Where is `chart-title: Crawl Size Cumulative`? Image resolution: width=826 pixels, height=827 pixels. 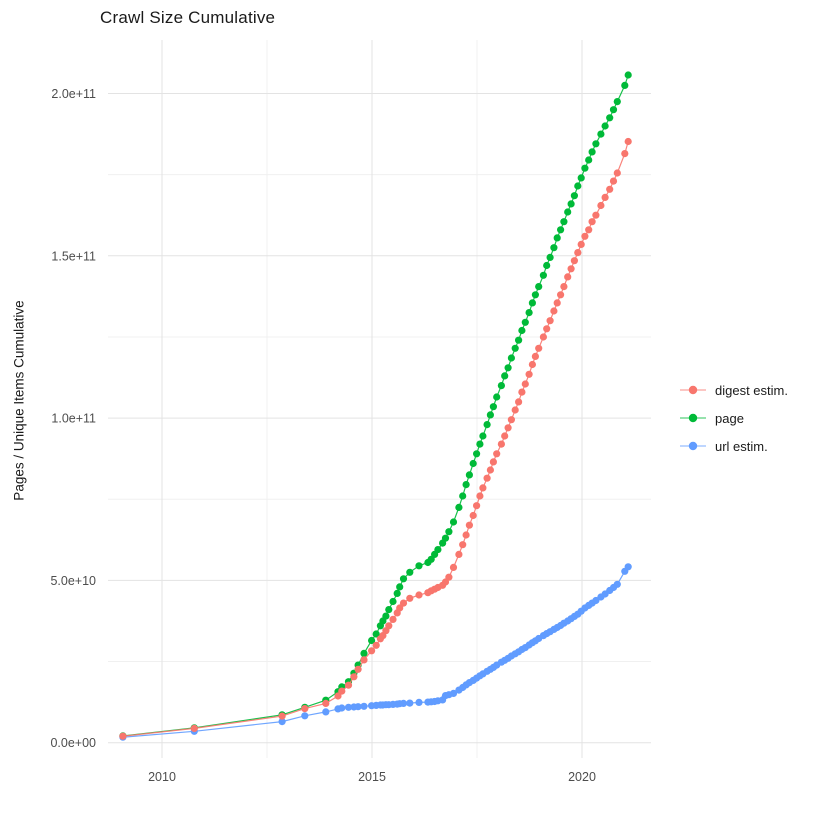
chart-title: Crawl Size Cumulative is located at coordinates (188, 17).